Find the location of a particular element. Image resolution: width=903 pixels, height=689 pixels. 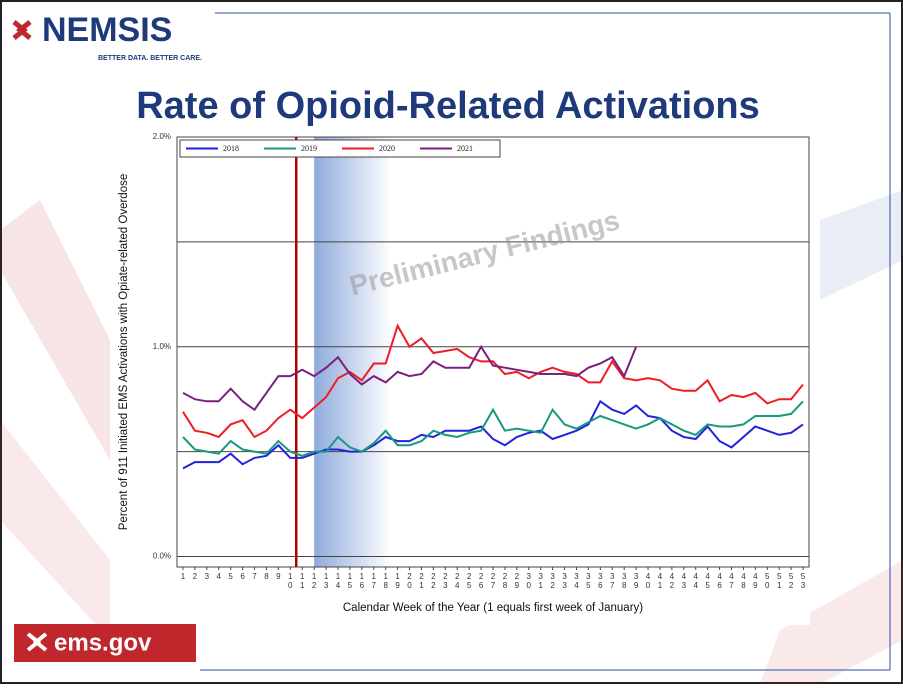

y-tick-label: 2.0% is located at coordinates (162, 136).